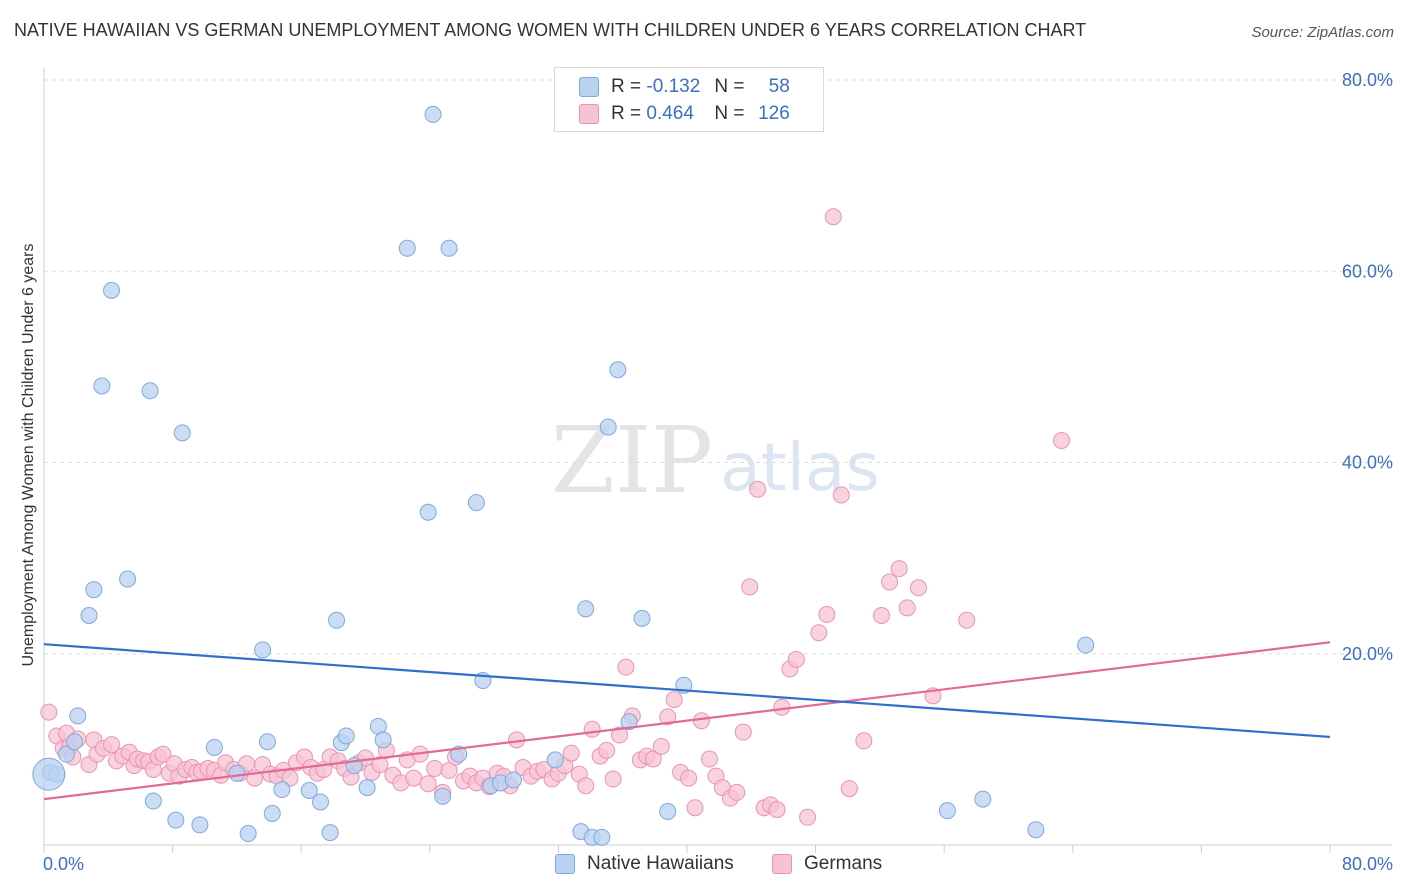 The image size is (1406, 892). I want to click on native-hawaiians-trend-line, so click(687, 691).